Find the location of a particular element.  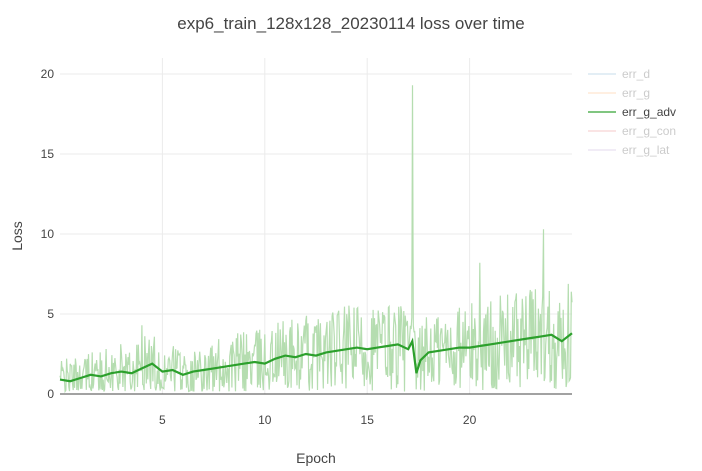

y-tick-label: 20 is located at coordinates (48, 74).